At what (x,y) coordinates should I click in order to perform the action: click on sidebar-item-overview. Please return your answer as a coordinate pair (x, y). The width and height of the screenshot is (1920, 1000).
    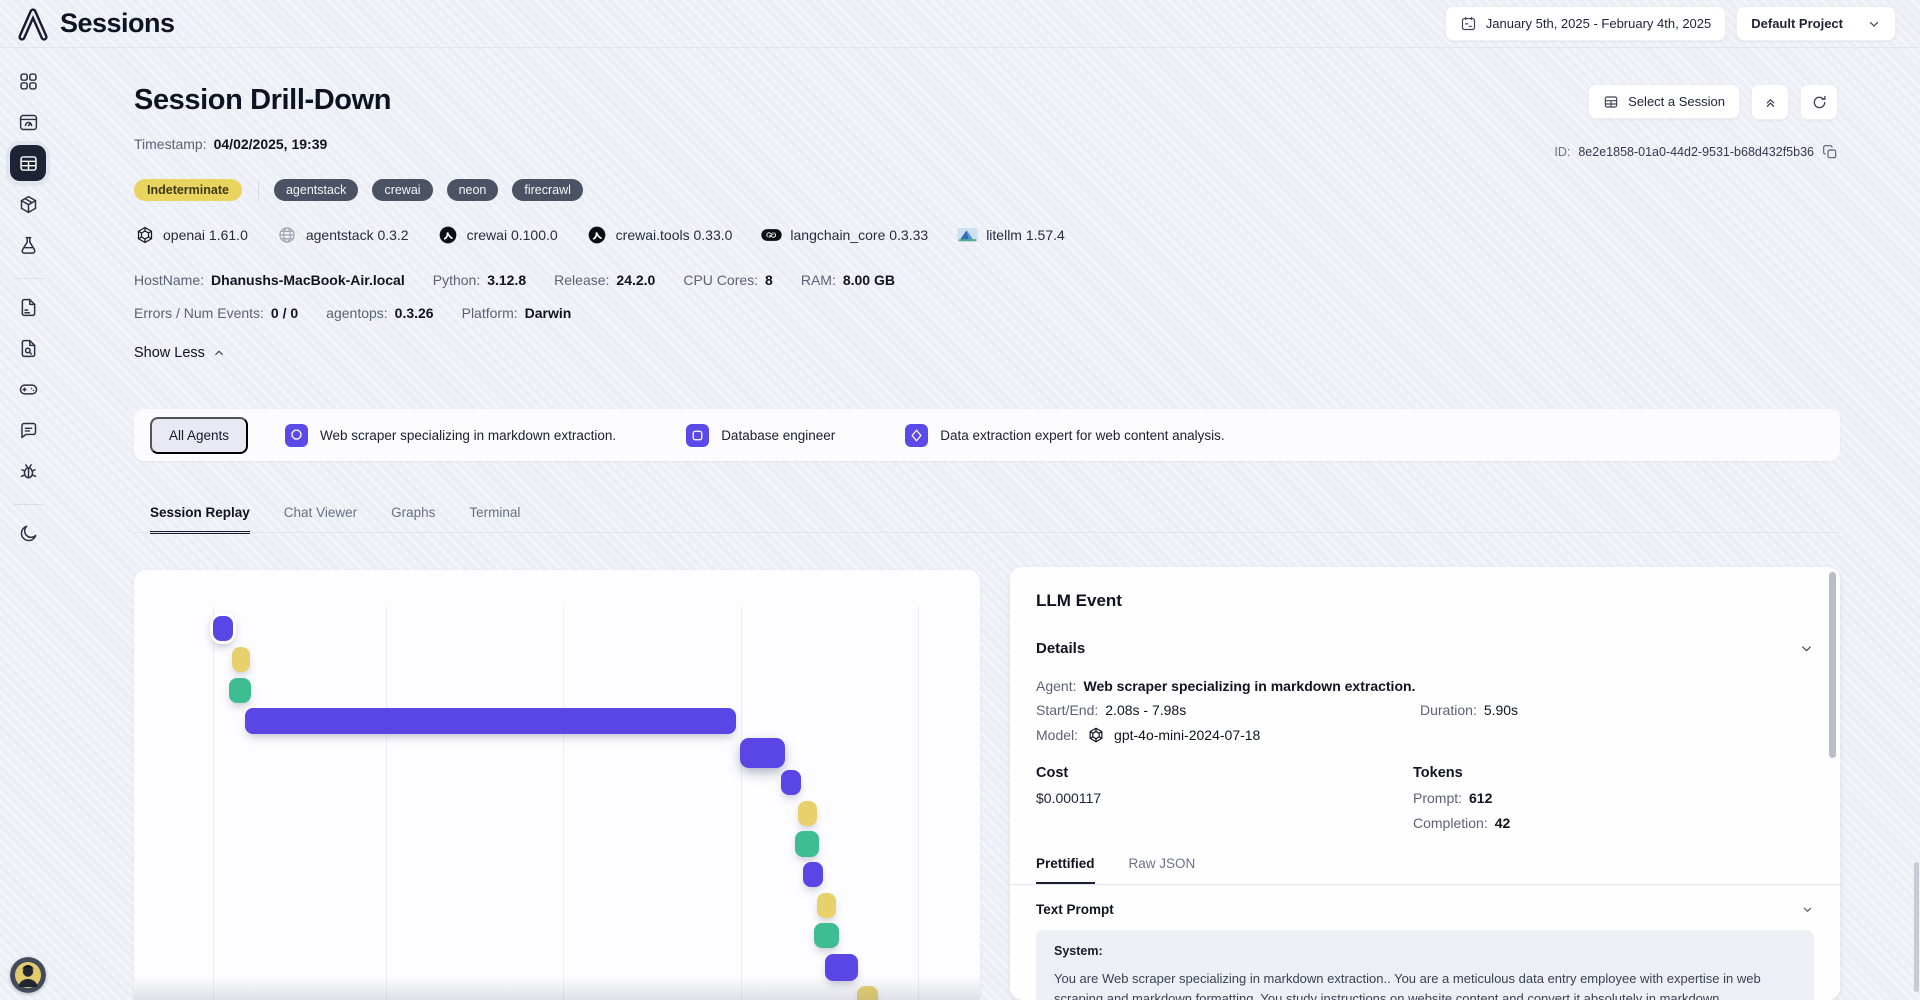
    Looking at the image, I should click on (28, 122).